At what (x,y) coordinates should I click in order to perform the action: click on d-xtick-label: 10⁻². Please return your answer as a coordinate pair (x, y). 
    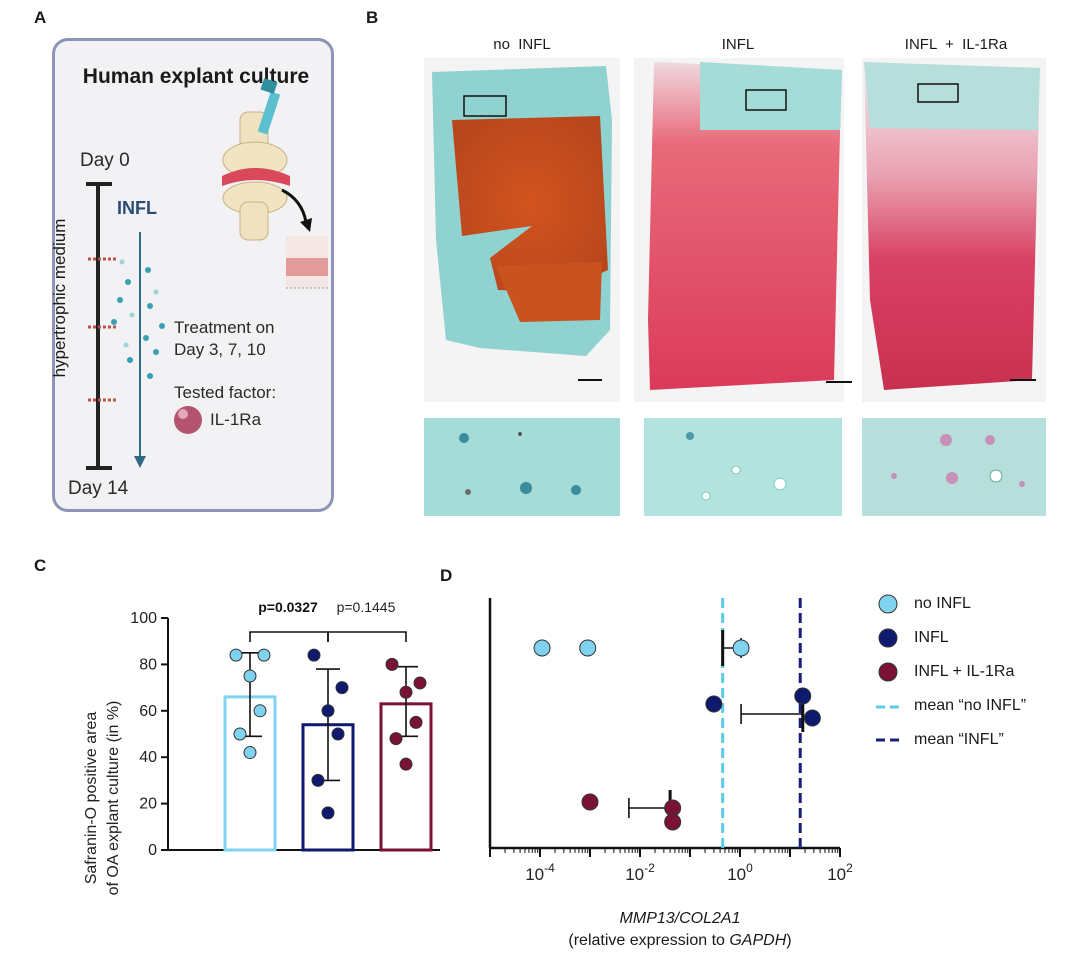
    Looking at the image, I should click on (640, 872).